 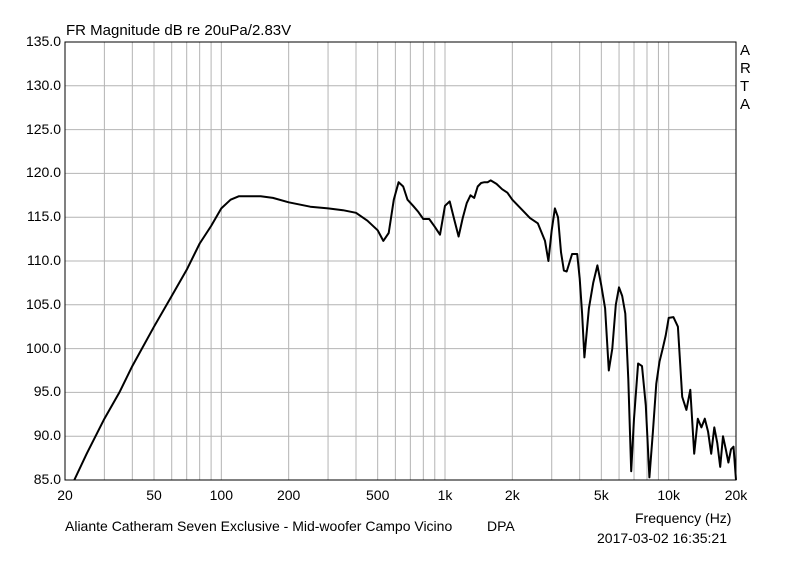 What do you see at coordinates (44, 260) in the screenshot?
I see `y-tick-label: 110.0` at bounding box center [44, 260].